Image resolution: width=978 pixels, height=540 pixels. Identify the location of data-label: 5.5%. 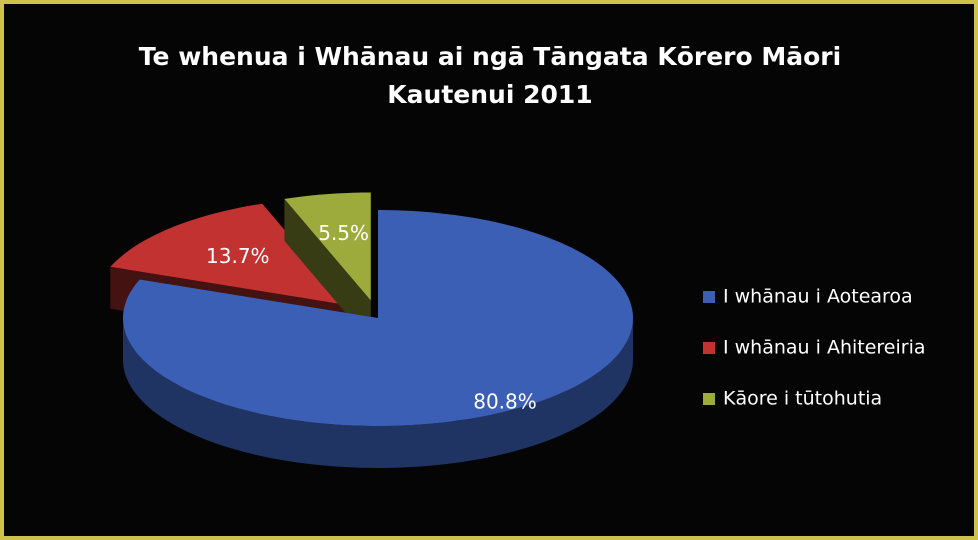
(343, 233).